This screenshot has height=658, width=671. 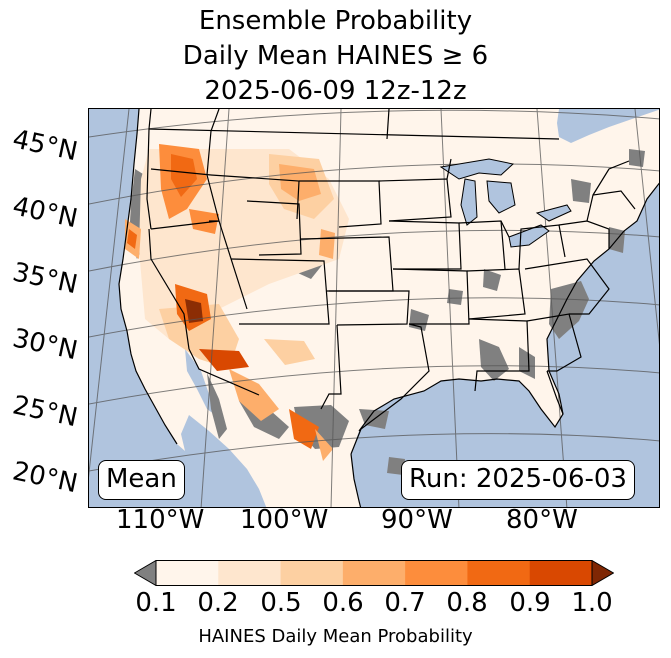 I want to click on latitude-label-25: 25°N, so click(x=45, y=412).